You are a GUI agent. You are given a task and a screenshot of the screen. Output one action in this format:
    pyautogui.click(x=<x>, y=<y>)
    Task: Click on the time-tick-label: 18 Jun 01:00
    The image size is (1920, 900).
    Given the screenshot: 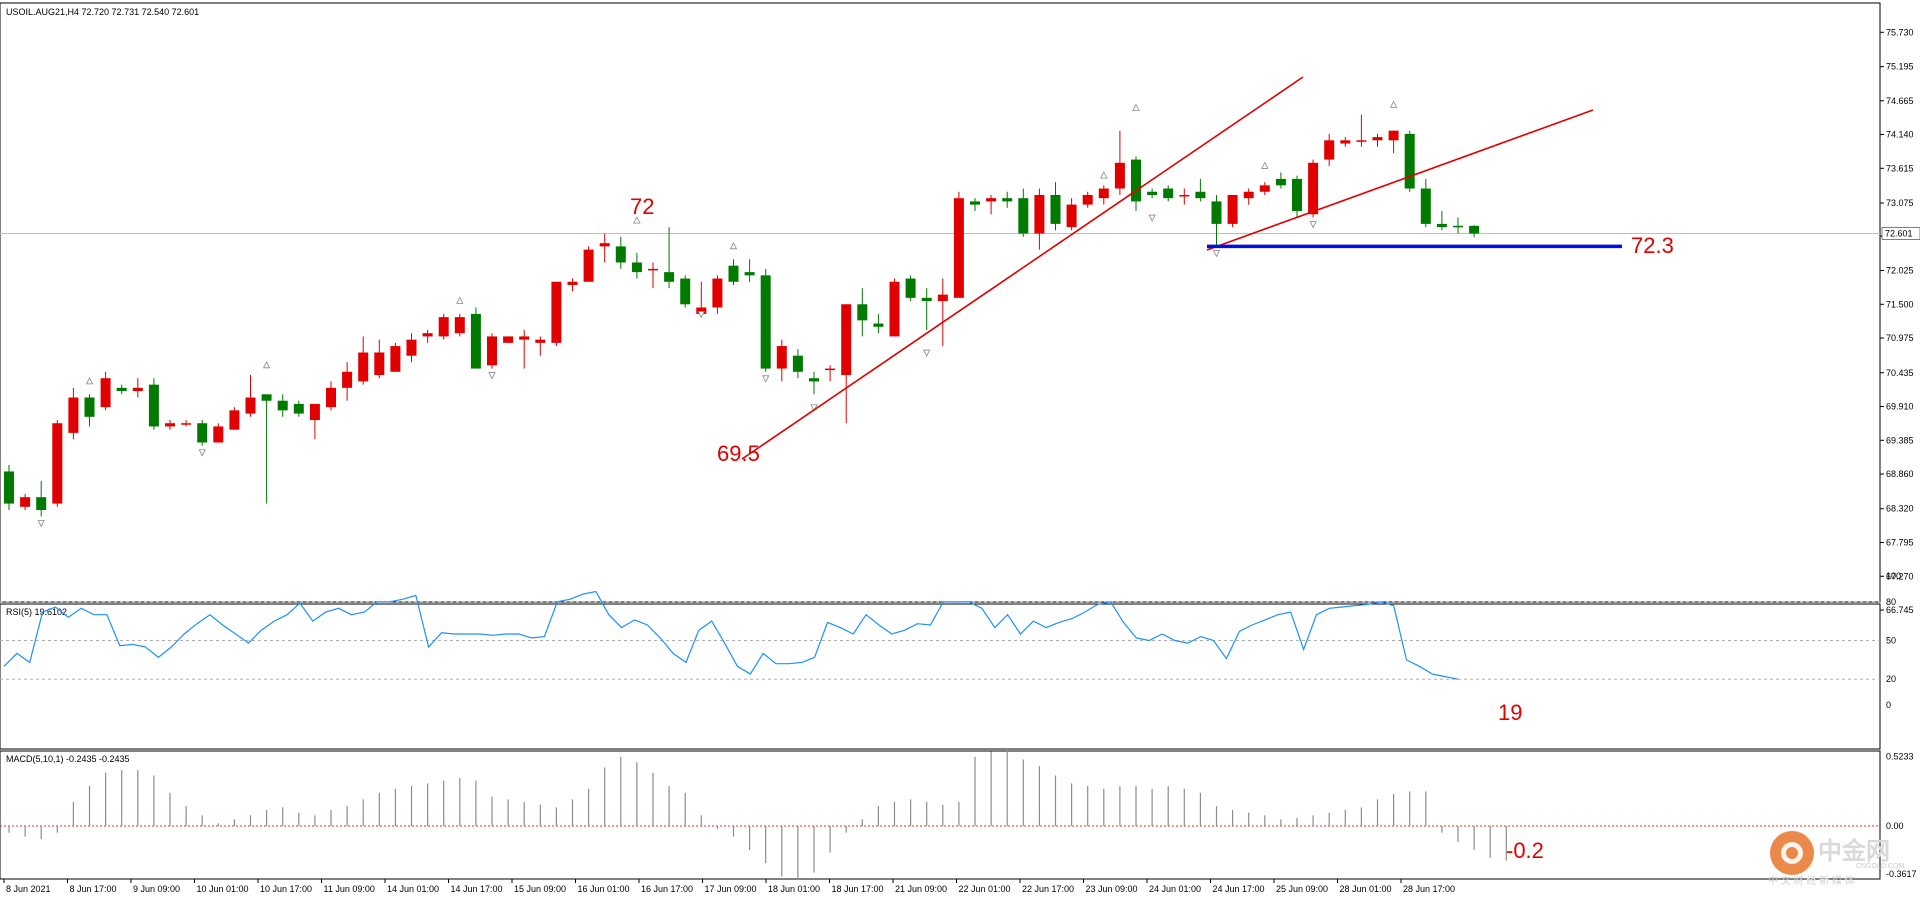 What is the action you would take?
    pyautogui.click(x=794, y=889)
    